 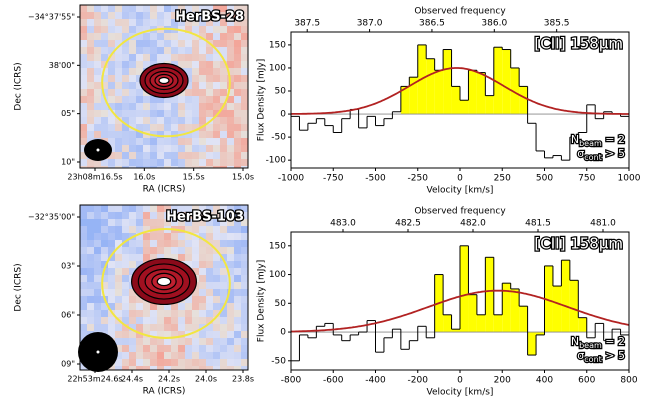 What do you see at coordinates (164, 86) in the screenshot?
I see `map-frame` at bounding box center [164, 86].